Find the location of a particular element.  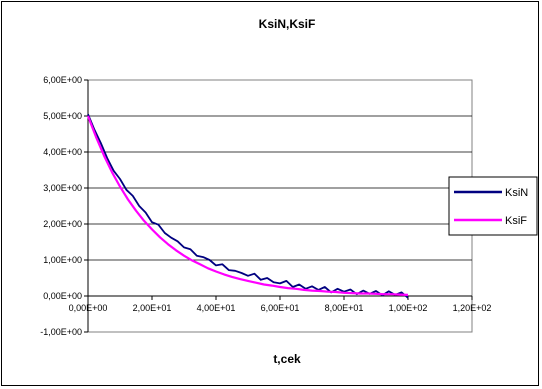

x-tick-label: 4,00E+01 is located at coordinates (216, 308).